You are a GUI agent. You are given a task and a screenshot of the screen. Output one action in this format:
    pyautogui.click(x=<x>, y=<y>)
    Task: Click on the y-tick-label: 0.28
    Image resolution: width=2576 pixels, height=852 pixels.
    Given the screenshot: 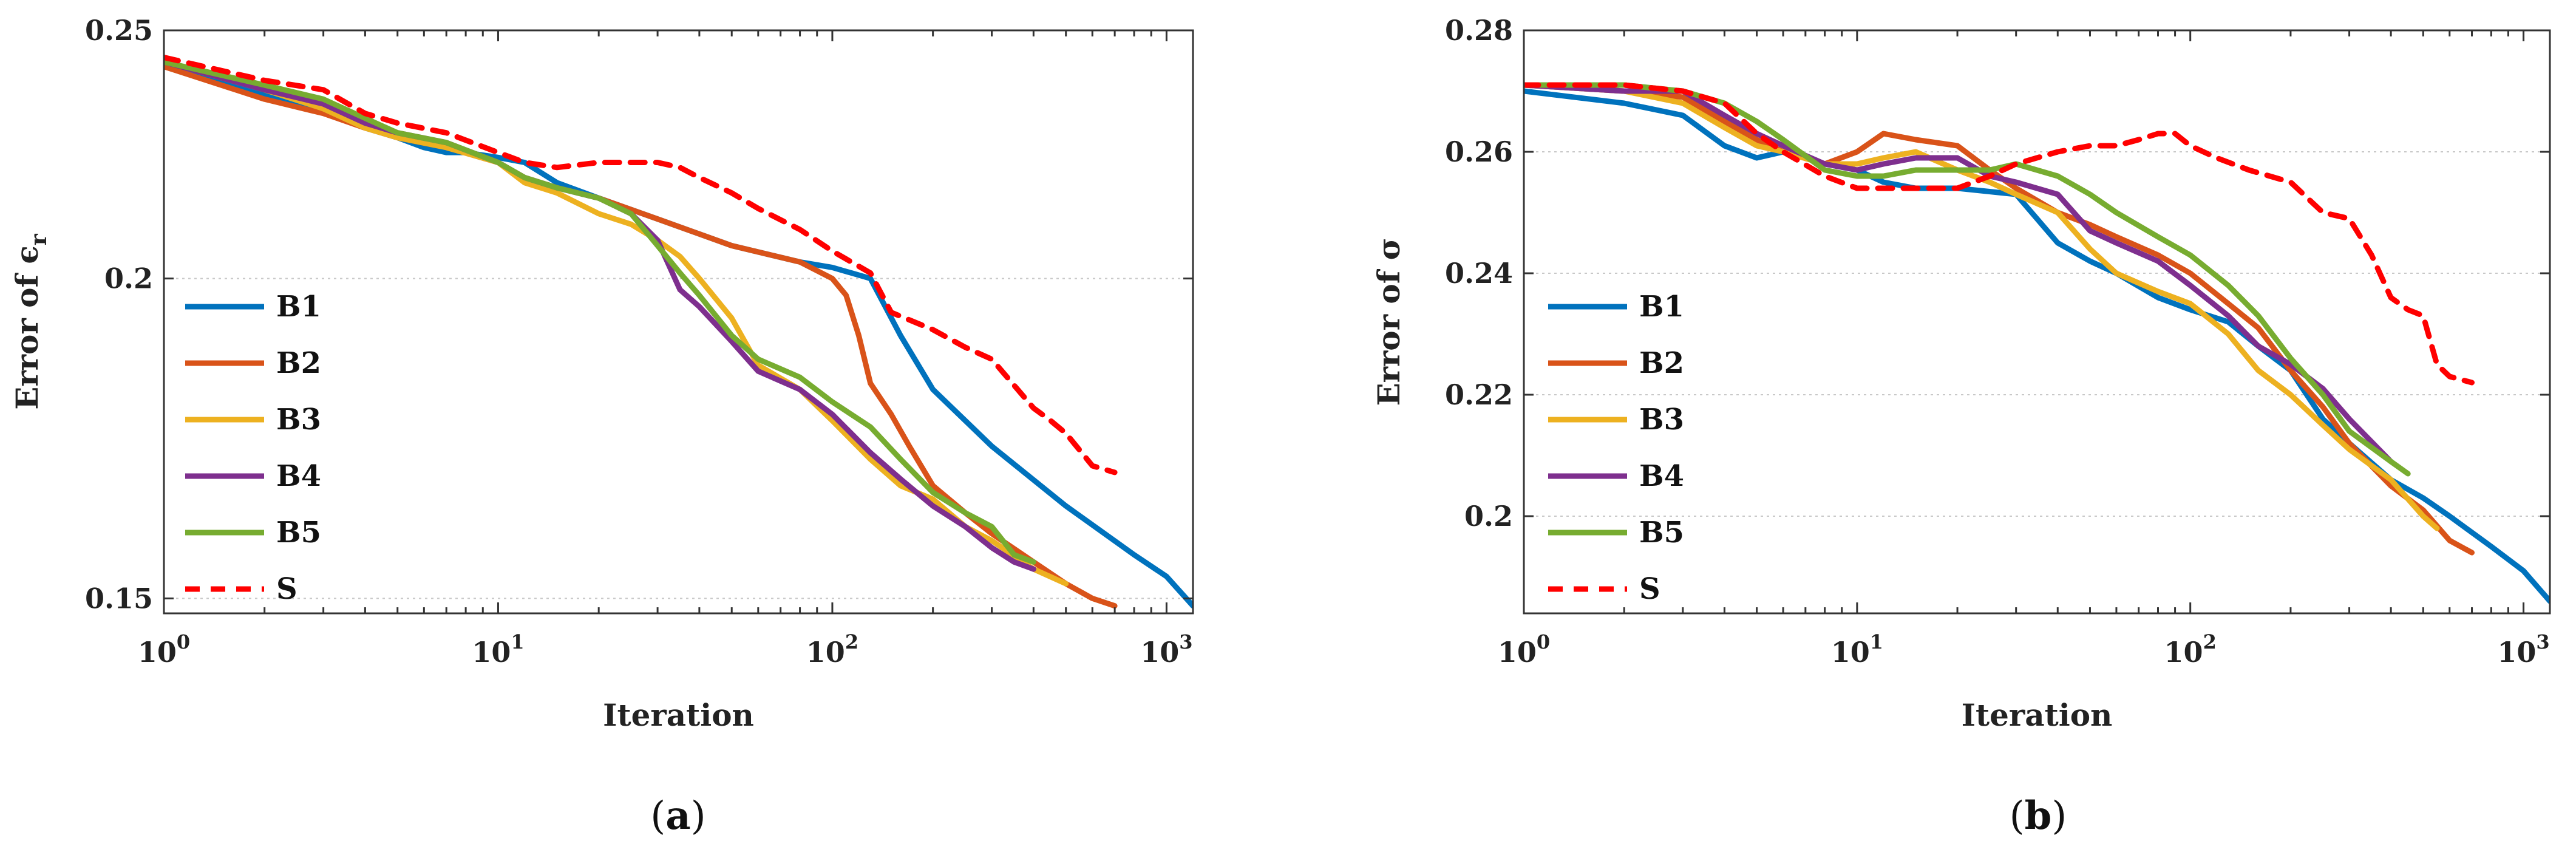 What is the action you would take?
    pyautogui.click(x=1479, y=31)
    